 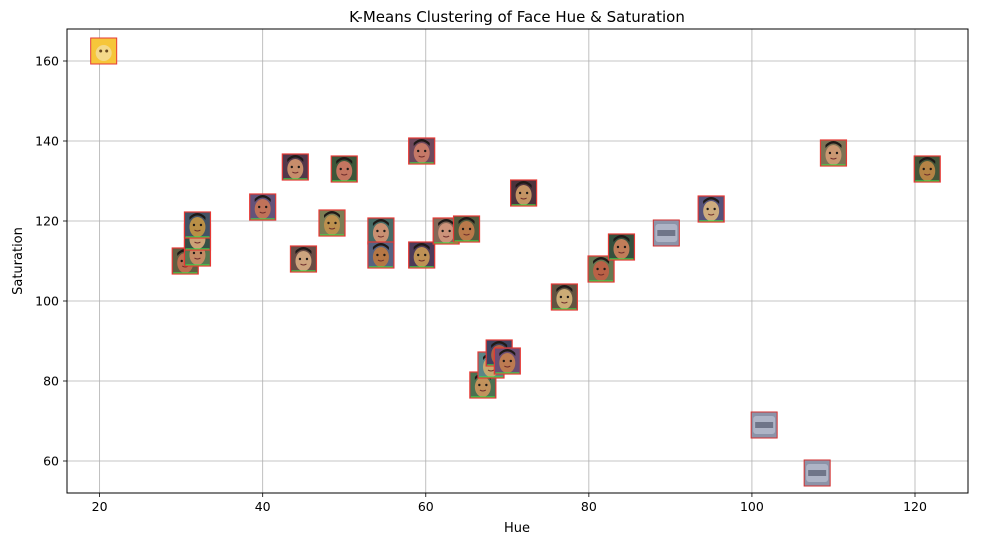 I want to click on y-tick-label: 140, so click(x=47, y=141).